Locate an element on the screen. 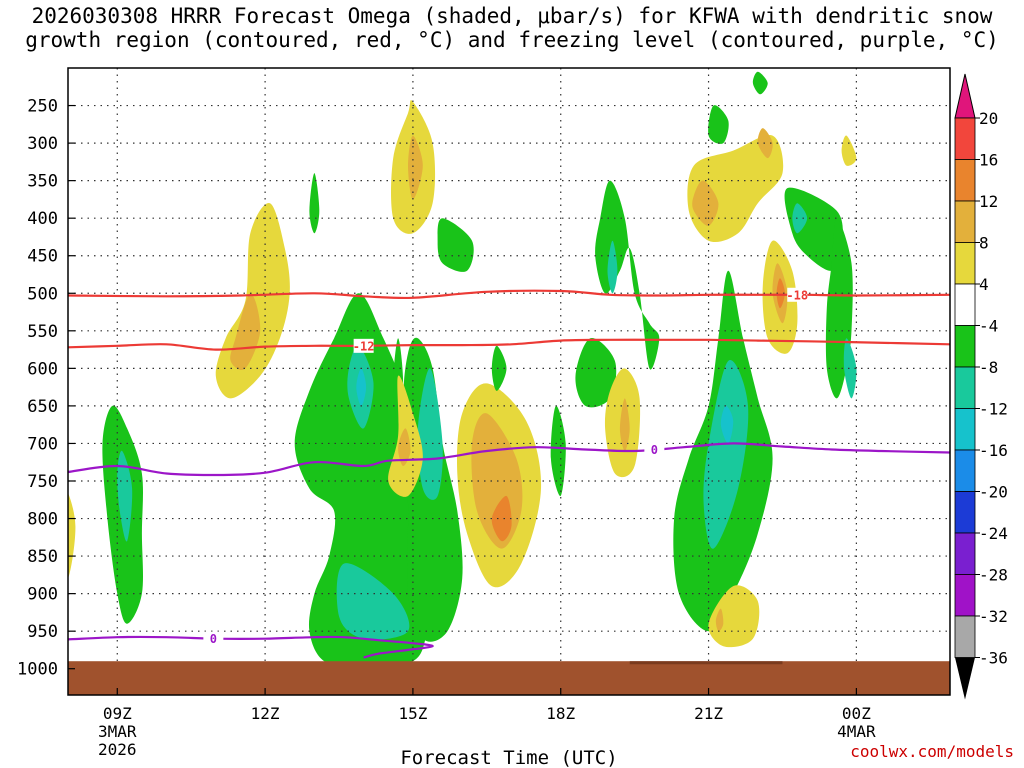  colorbar-label-4: 4 is located at coordinates (984, 284).